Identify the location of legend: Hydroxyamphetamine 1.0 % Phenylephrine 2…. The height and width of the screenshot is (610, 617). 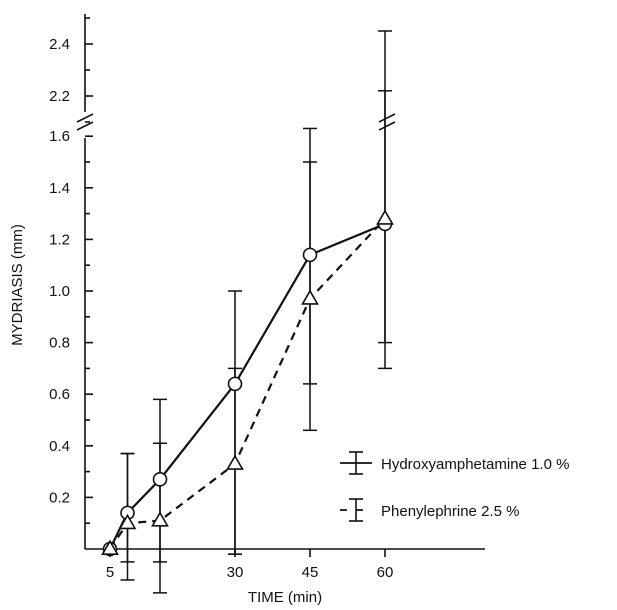
(454, 486).